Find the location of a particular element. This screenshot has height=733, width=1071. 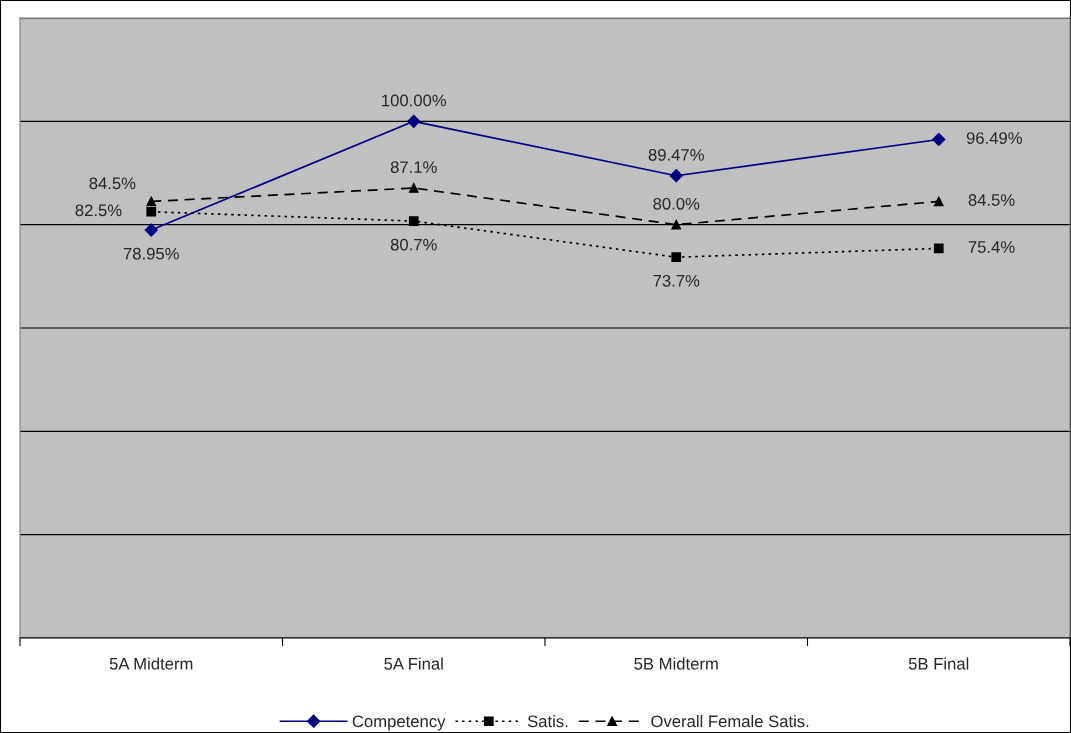

data-label: 87.1% is located at coordinates (413, 167).